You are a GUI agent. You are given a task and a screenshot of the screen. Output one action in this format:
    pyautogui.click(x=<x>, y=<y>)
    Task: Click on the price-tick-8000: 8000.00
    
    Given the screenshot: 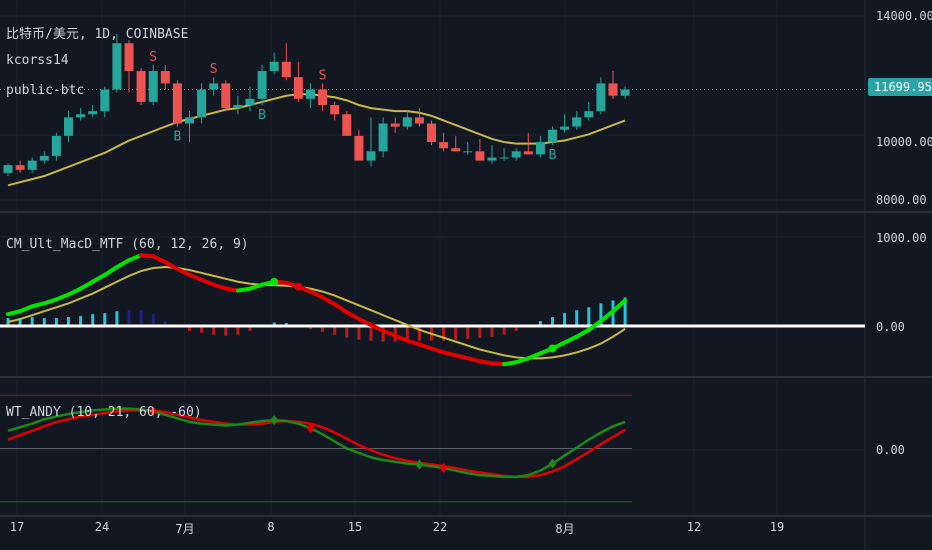 What is the action you would take?
    pyautogui.click(x=901, y=200)
    